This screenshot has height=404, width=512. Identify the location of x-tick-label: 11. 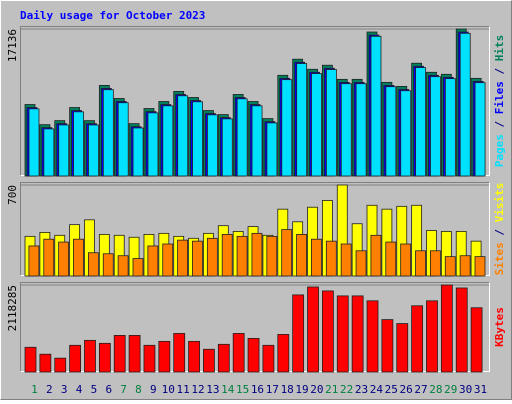
(182, 389).